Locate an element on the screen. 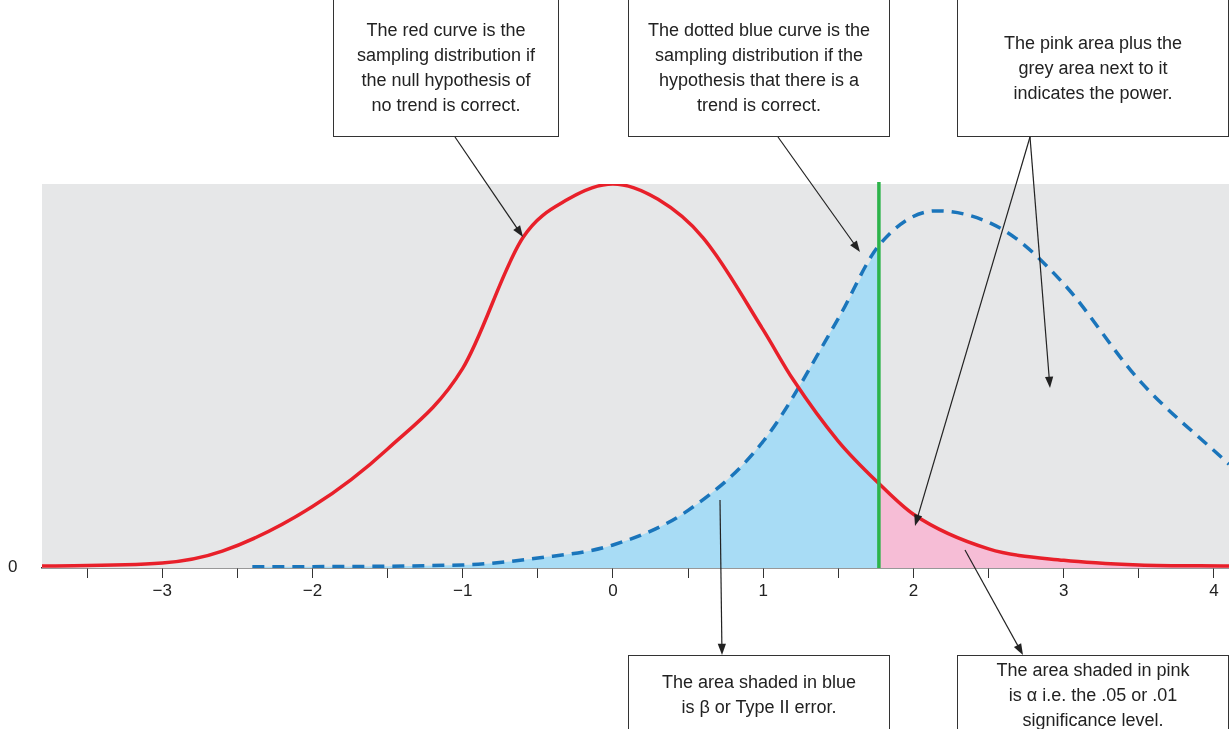 The image size is (1229, 729). x-tick-label: −2 is located at coordinates (312, 590).